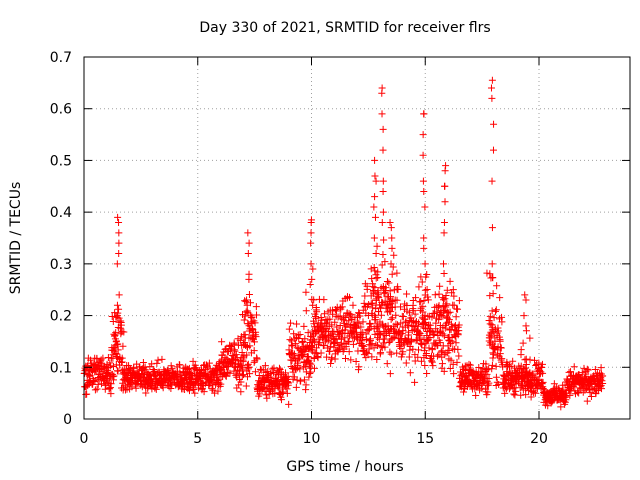 This screenshot has width=640, height=480. I want to click on x-tick-label: 0, so click(84, 439).